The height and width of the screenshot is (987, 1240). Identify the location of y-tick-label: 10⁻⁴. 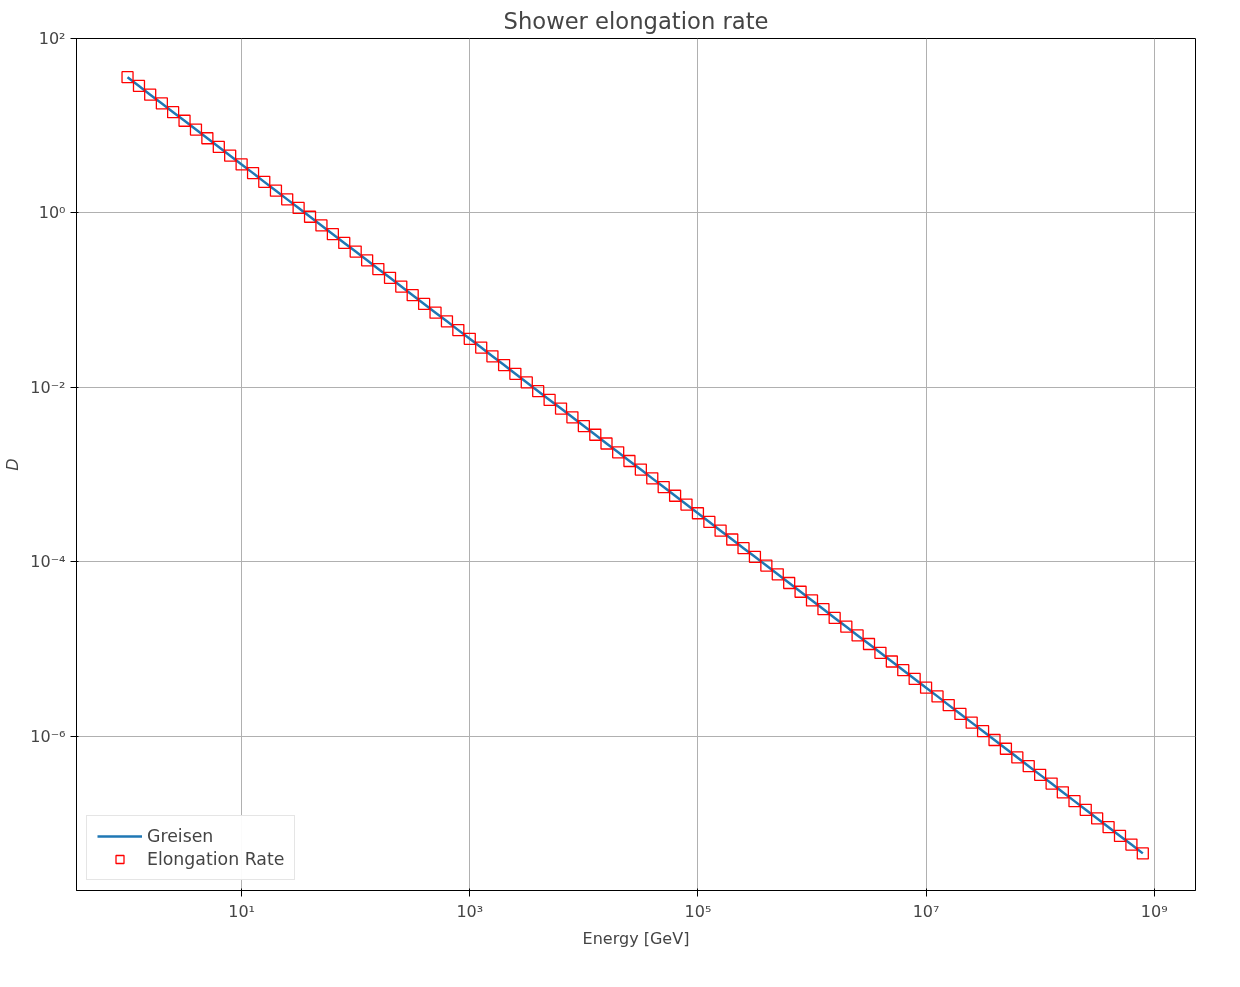
(48, 562).